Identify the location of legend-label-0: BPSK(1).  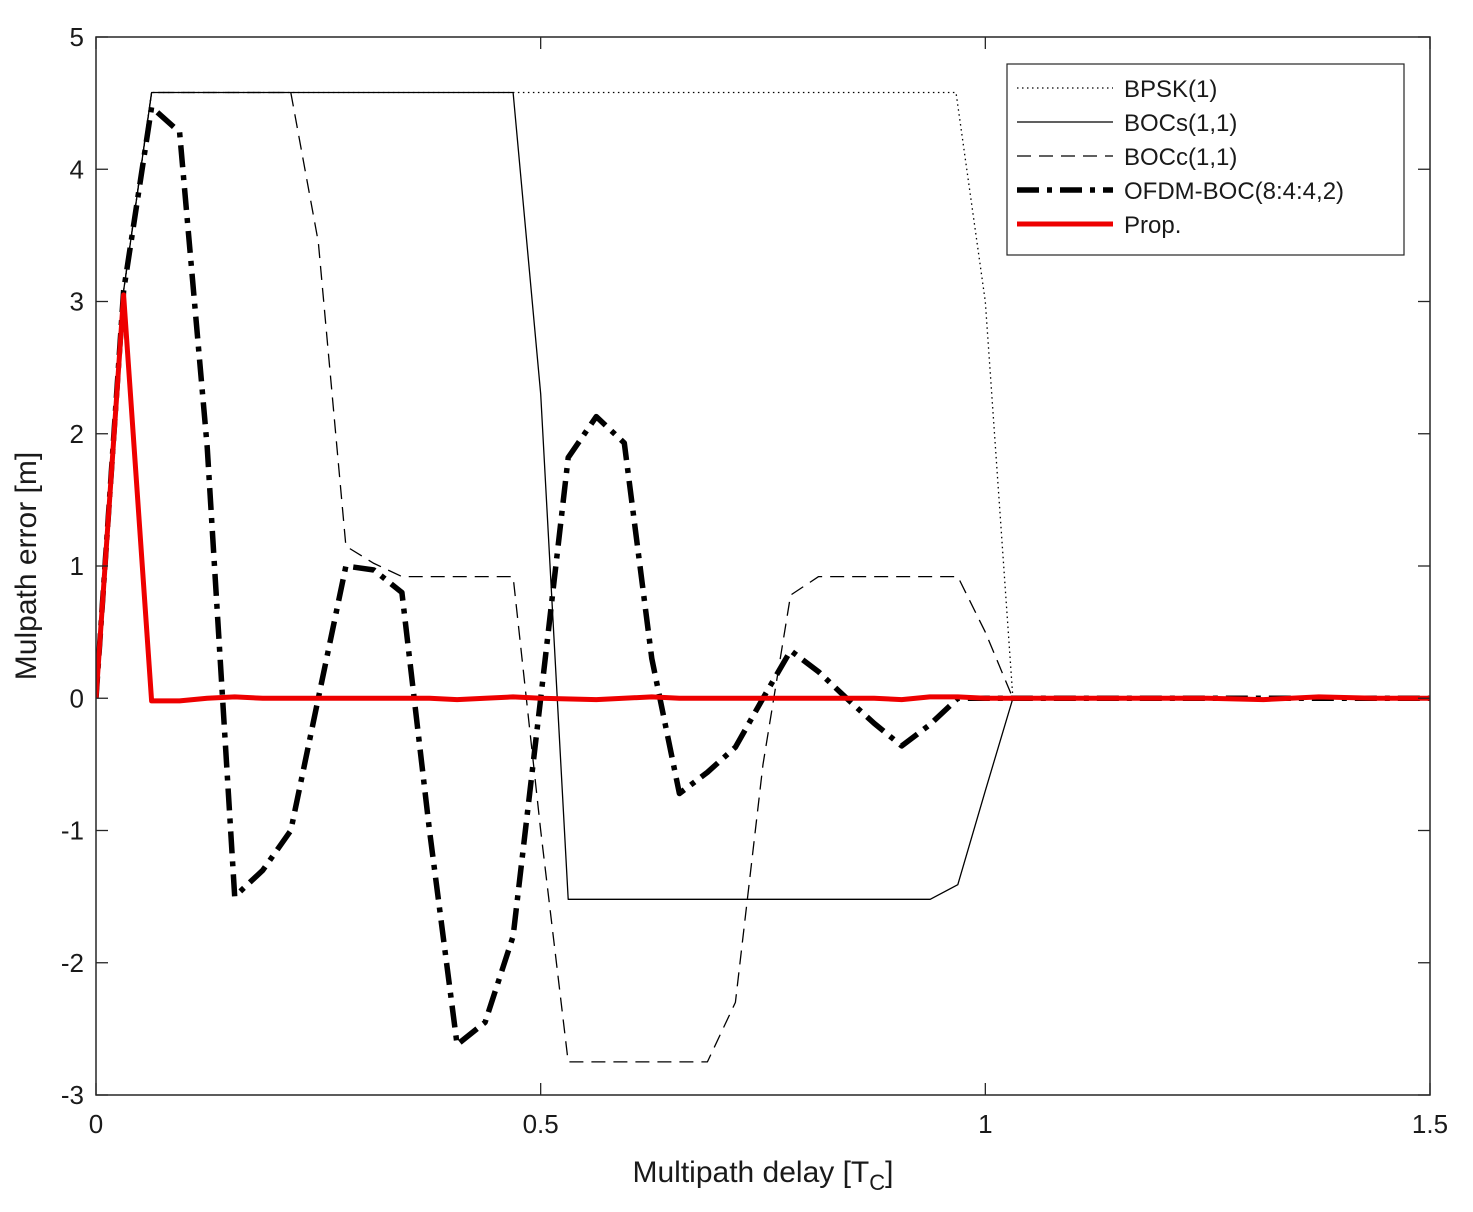
(1170, 89).